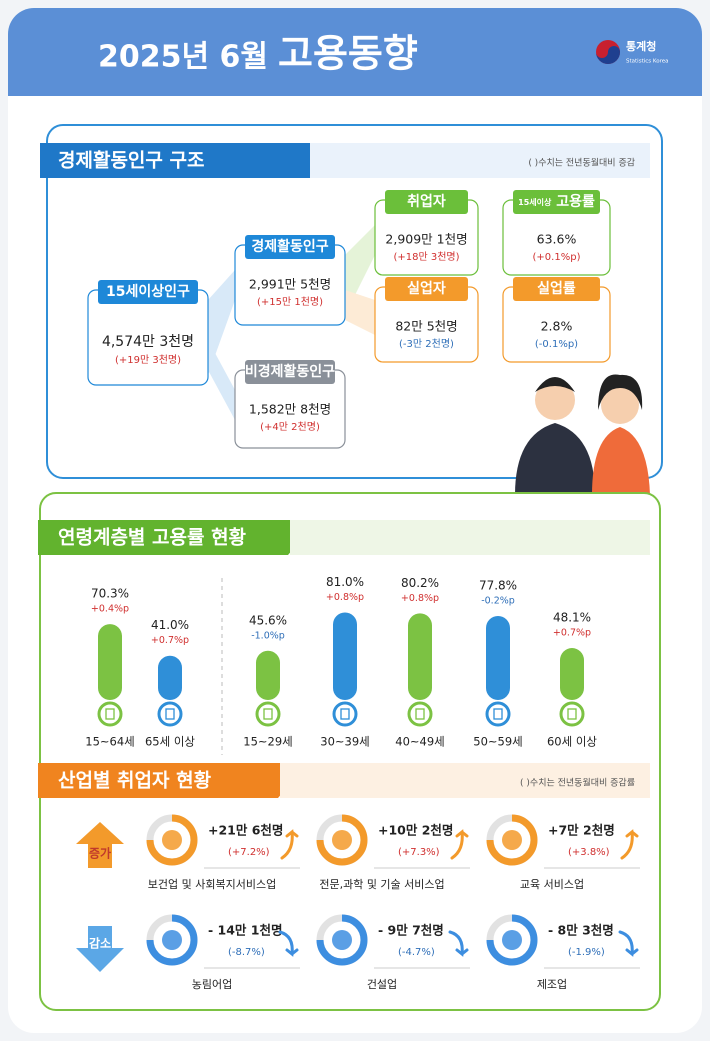  I want to click on node-label-text: 15세이상인구, so click(148, 291).